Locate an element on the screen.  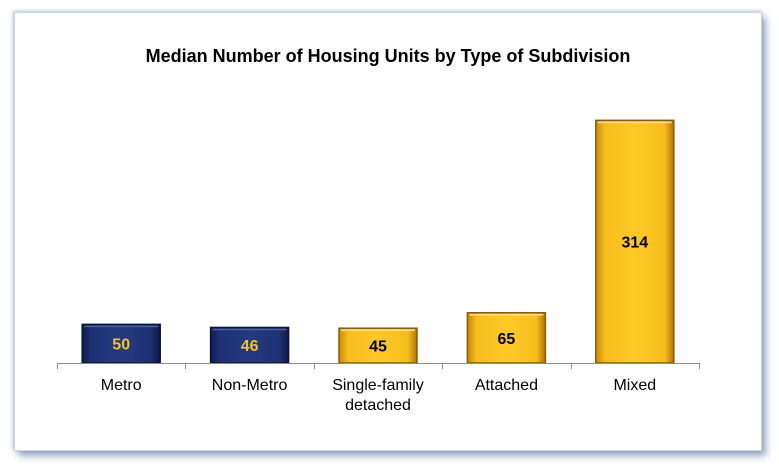
data-label: 65 is located at coordinates (507, 339).